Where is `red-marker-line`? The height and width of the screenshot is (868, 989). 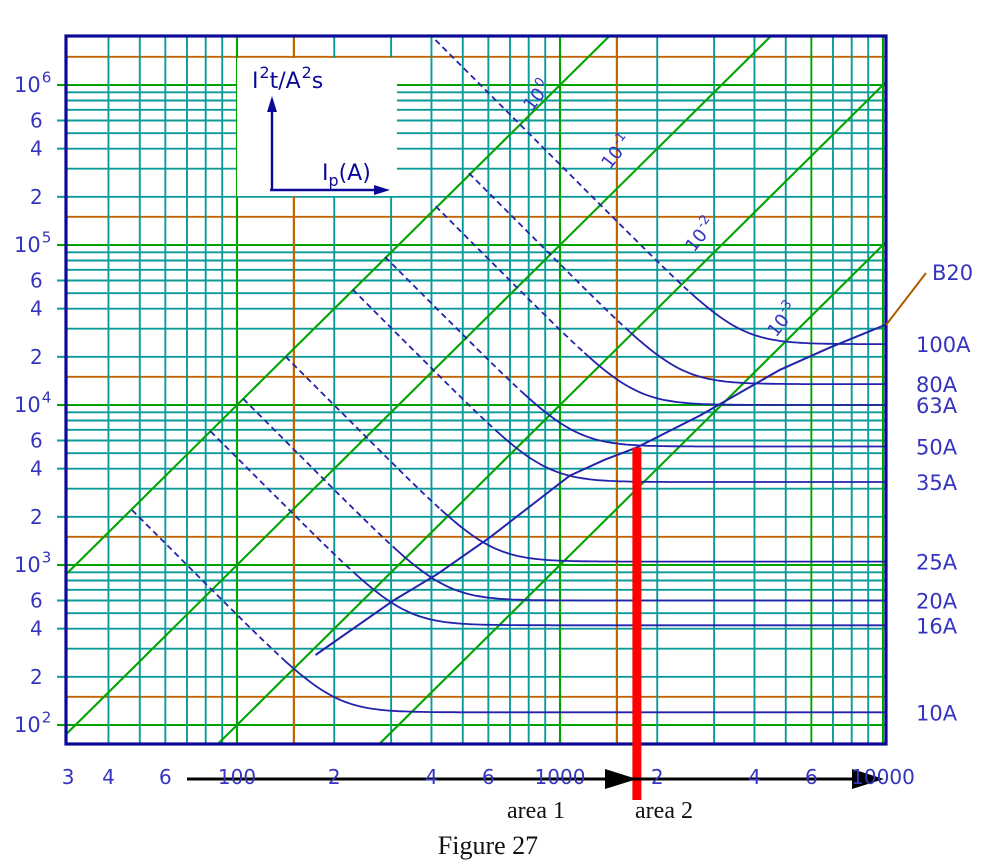
red-marker-line is located at coordinates (637, 623).